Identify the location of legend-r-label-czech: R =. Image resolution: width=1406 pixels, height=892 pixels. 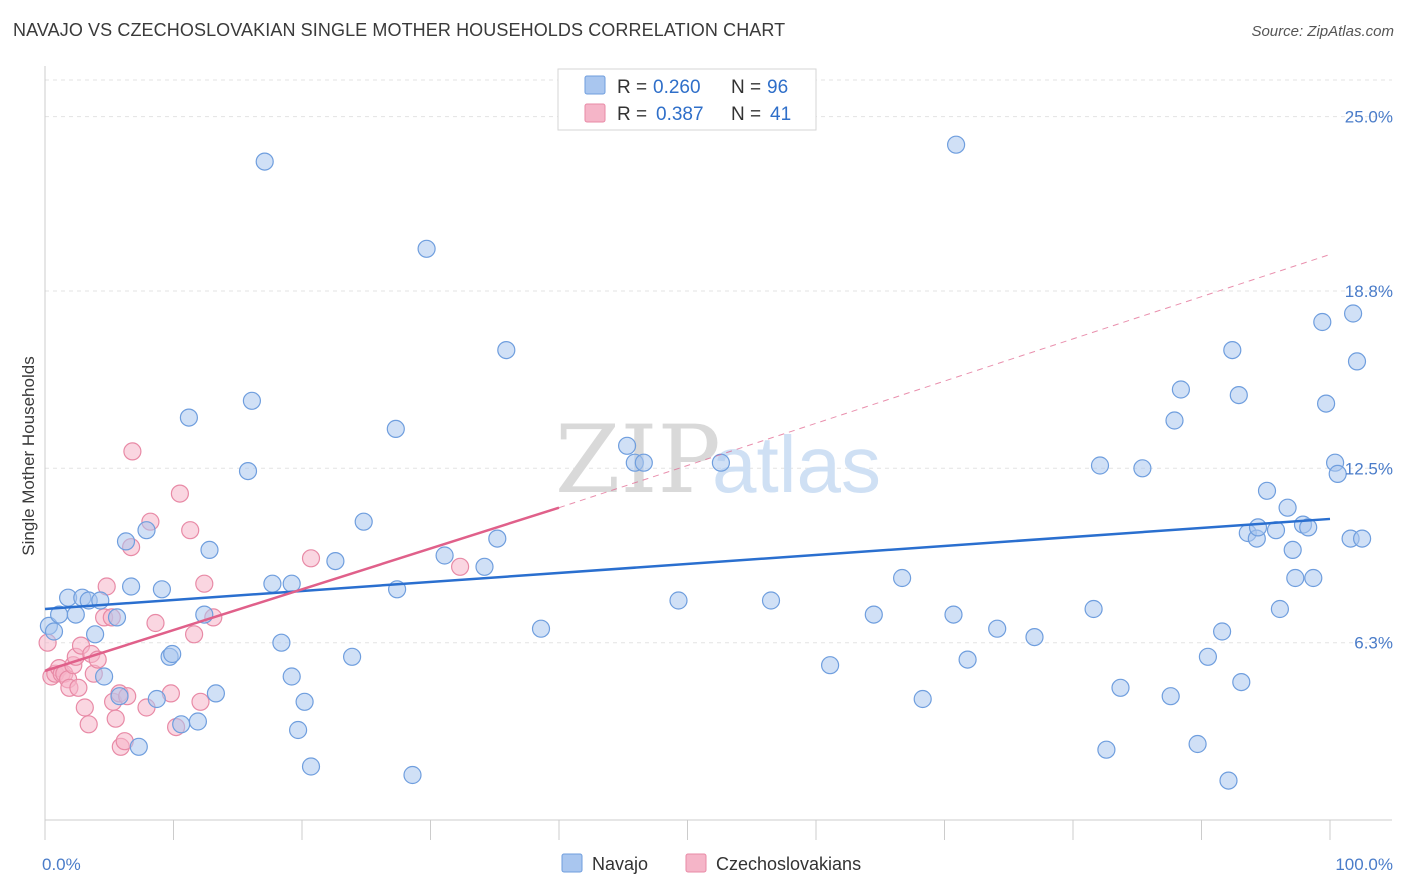
(632, 114).